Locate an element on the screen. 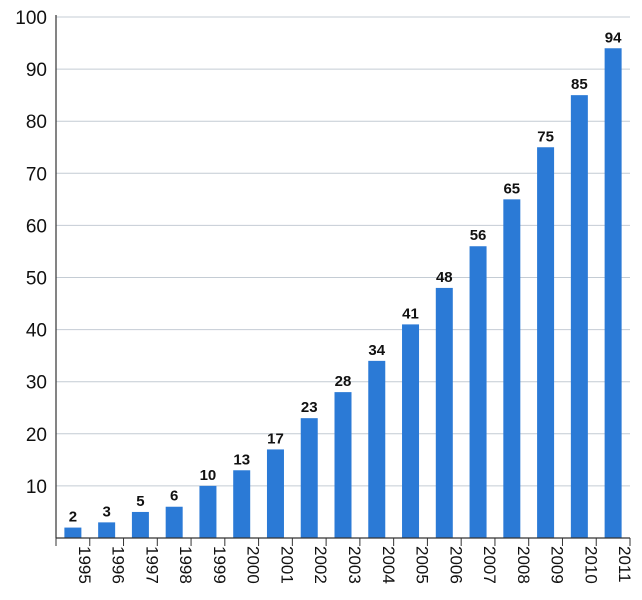  bar-2002 is located at coordinates (309, 478).